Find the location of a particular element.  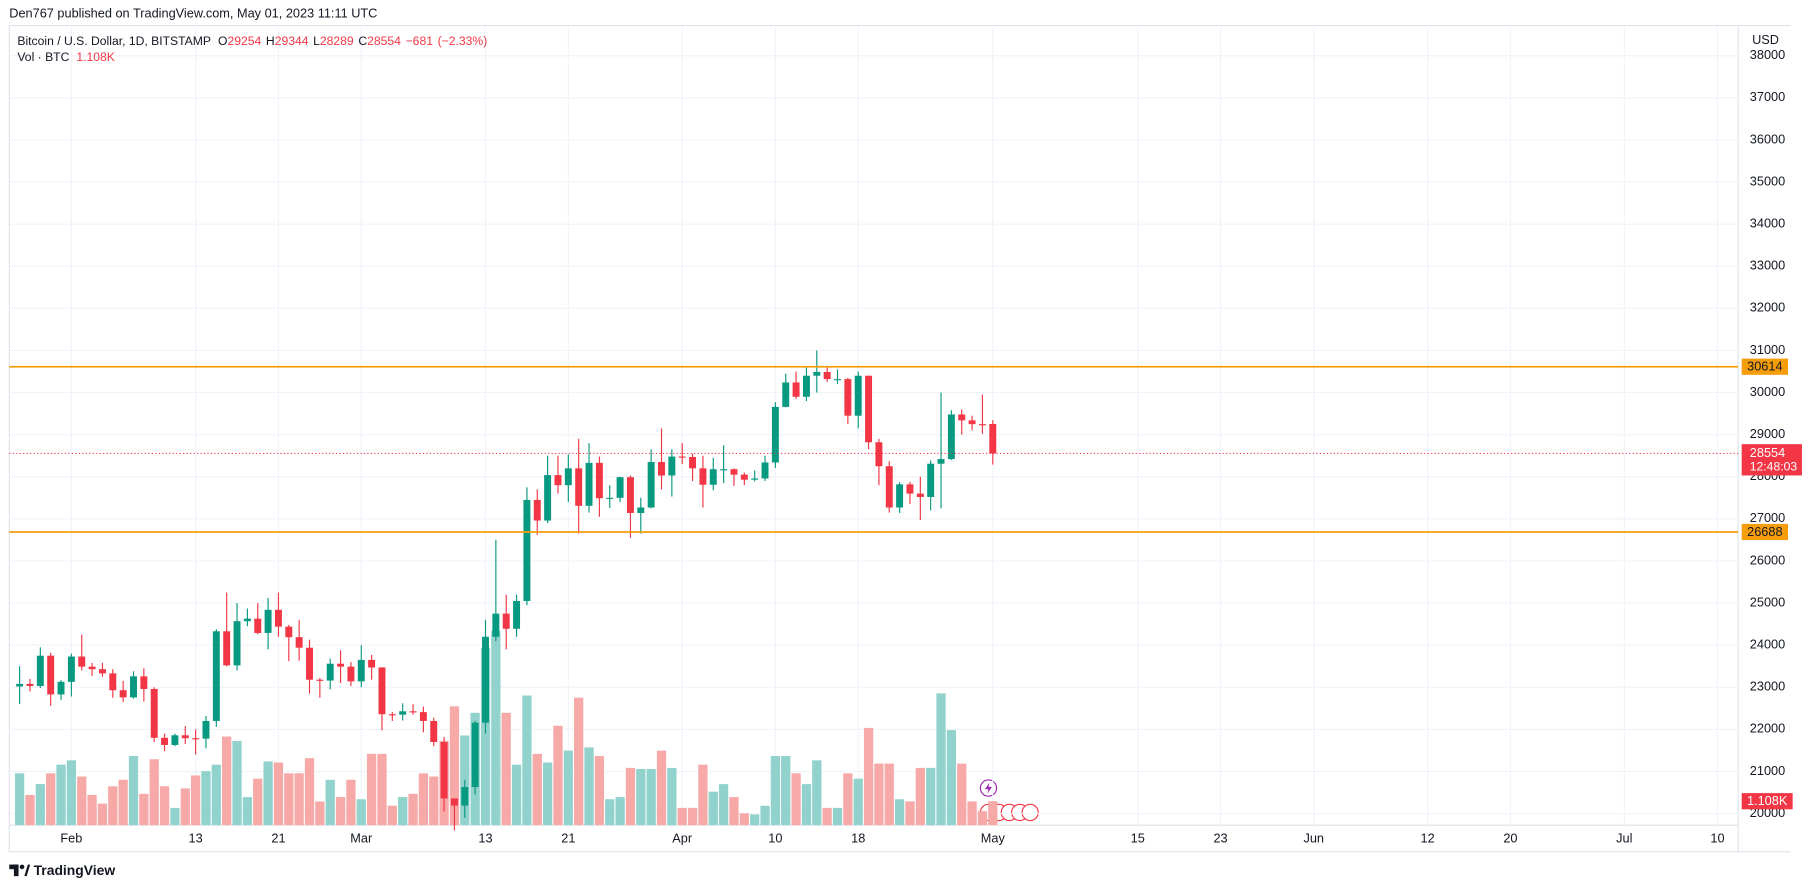

y-tick-label: 25000 is located at coordinates (1767, 601).